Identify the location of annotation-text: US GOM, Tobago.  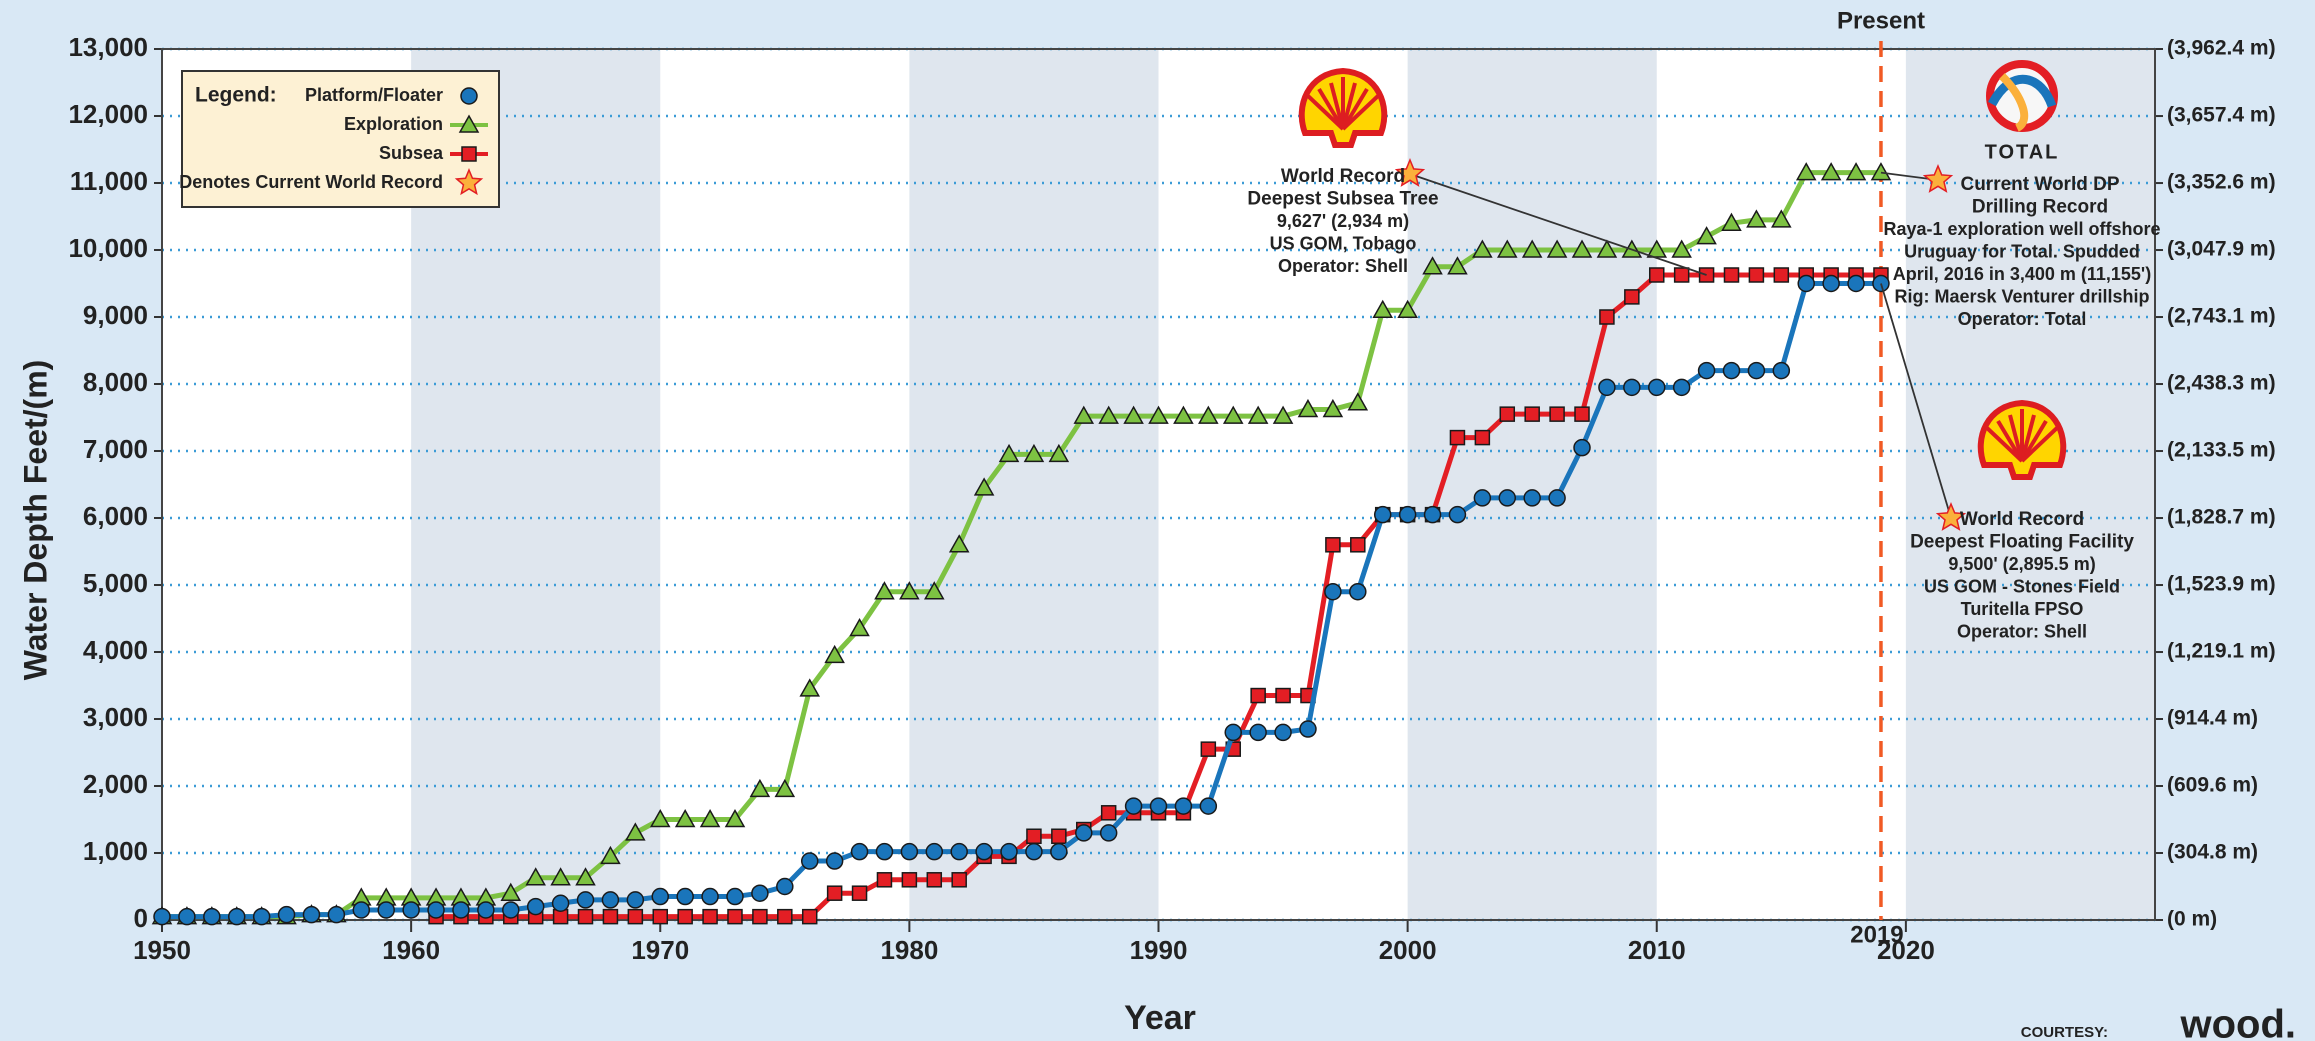
(1343, 243).